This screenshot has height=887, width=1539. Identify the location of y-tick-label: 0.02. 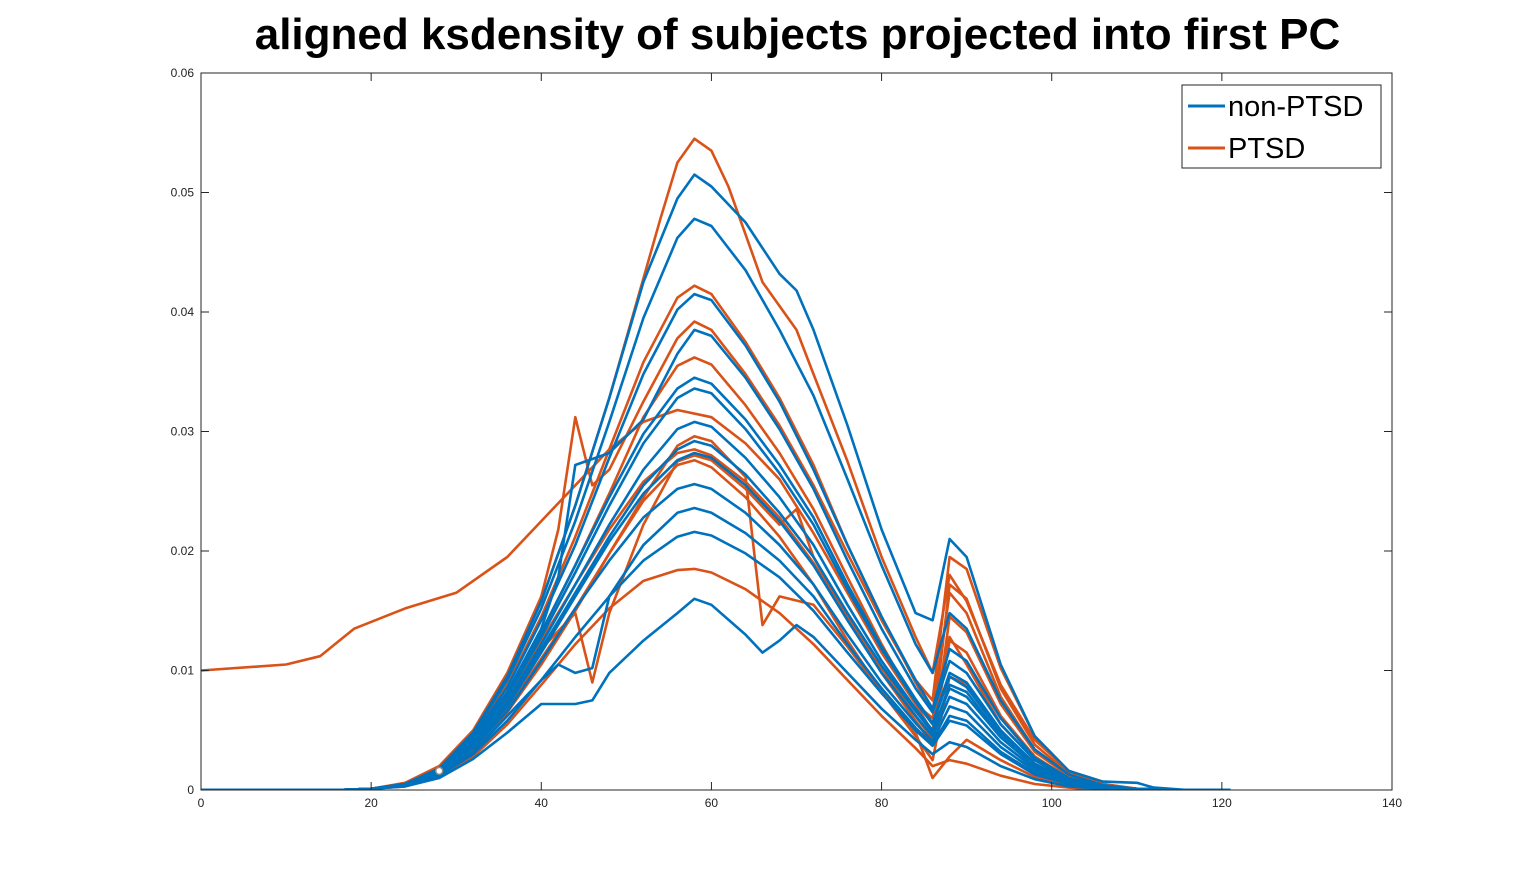
(183, 551).